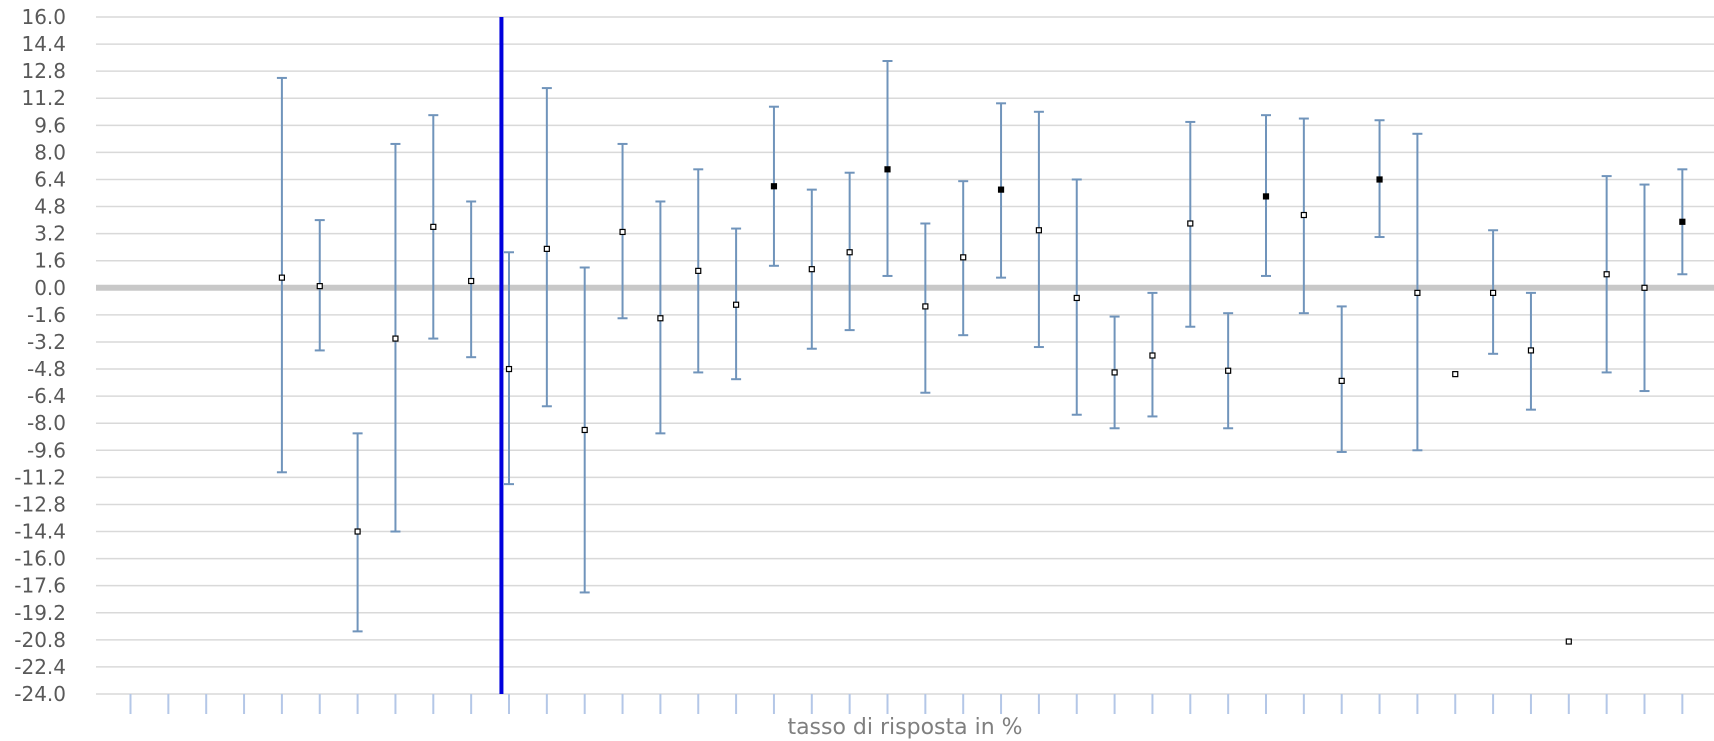 This screenshot has height=741, width=1714. What do you see at coordinates (46, 369) in the screenshot?
I see `y-tick-label: -4.8` at bounding box center [46, 369].